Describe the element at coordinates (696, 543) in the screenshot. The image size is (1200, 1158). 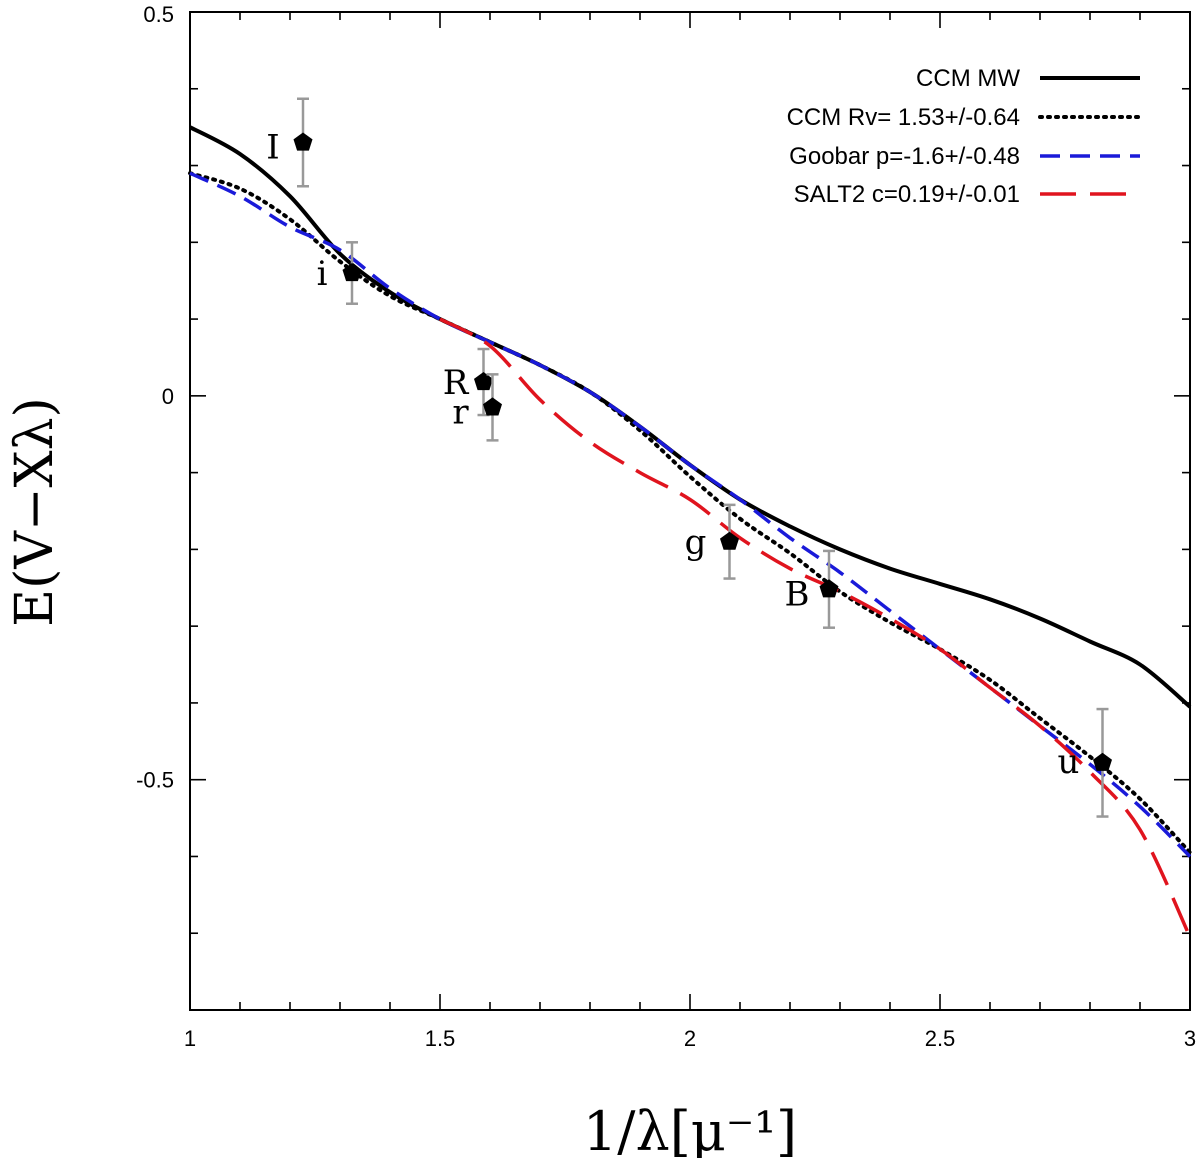
I see `point-label: g` at that location.